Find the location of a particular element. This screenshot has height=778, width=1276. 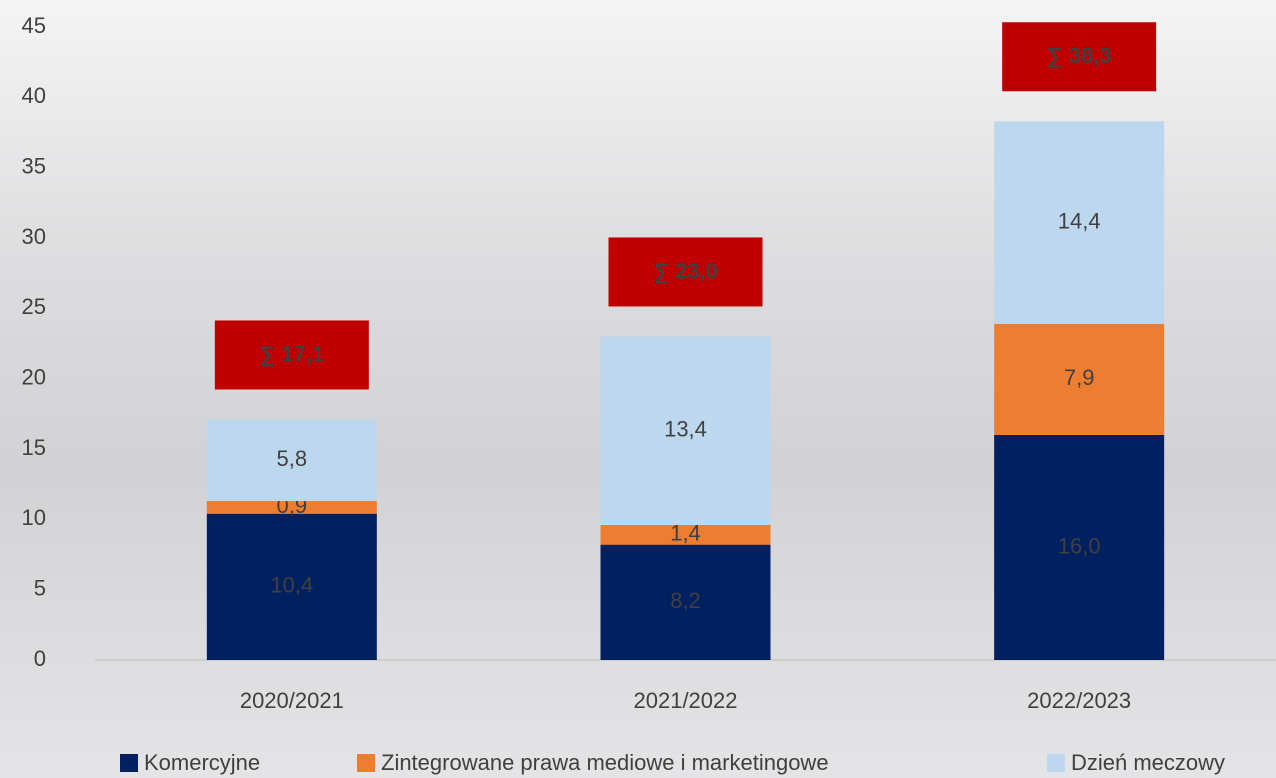

value-label: 8,2 is located at coordinates (685, 600).